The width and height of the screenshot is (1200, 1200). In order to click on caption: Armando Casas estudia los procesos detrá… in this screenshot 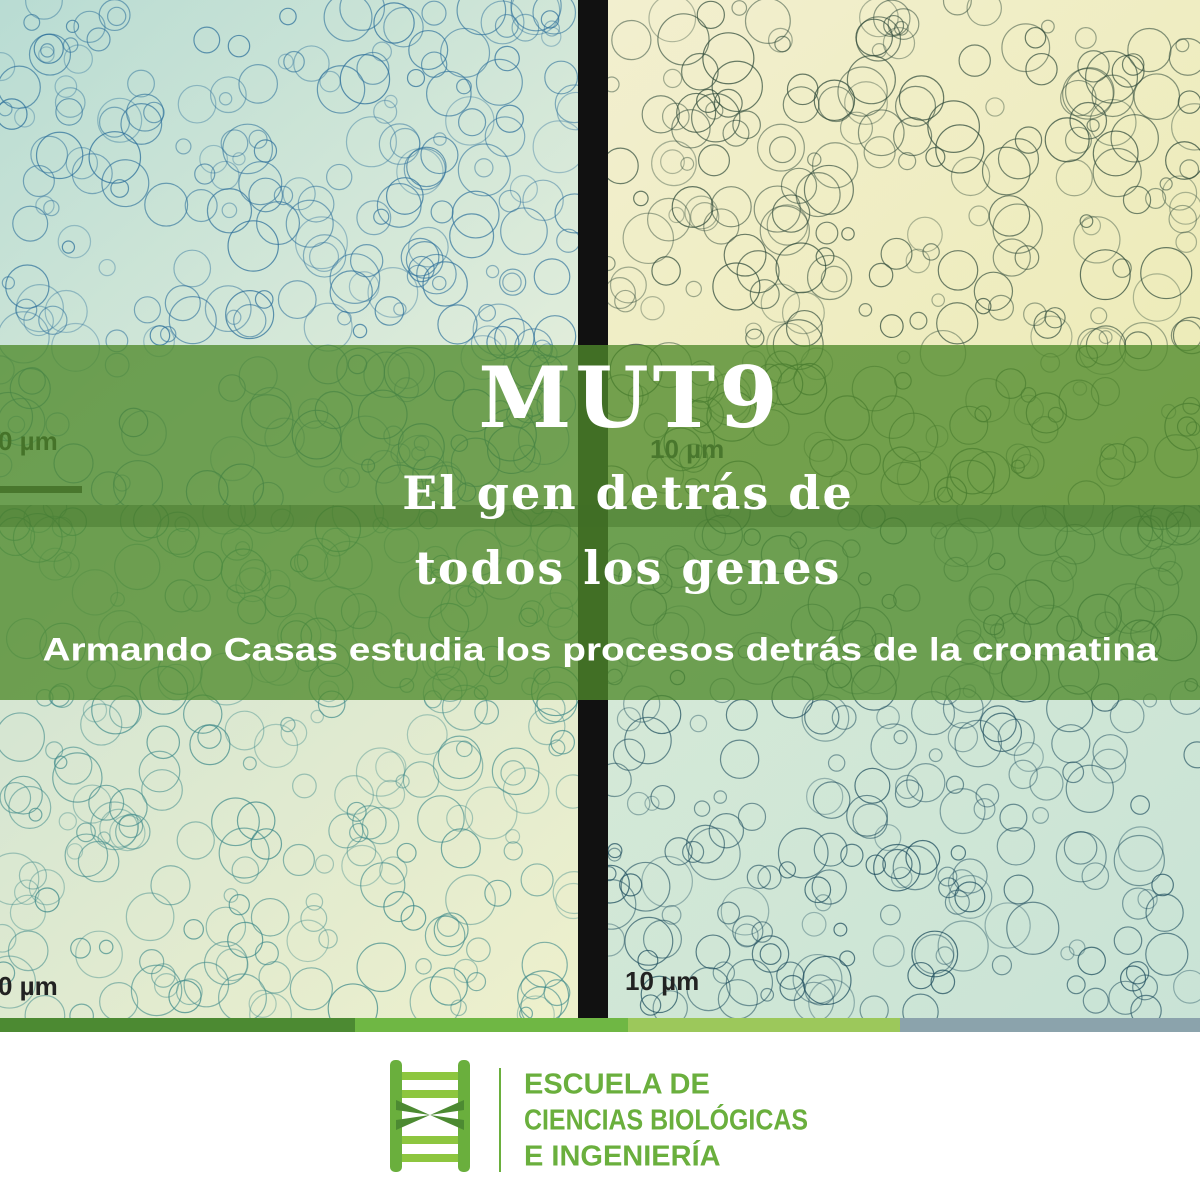, I will do `click(600, 649)`.